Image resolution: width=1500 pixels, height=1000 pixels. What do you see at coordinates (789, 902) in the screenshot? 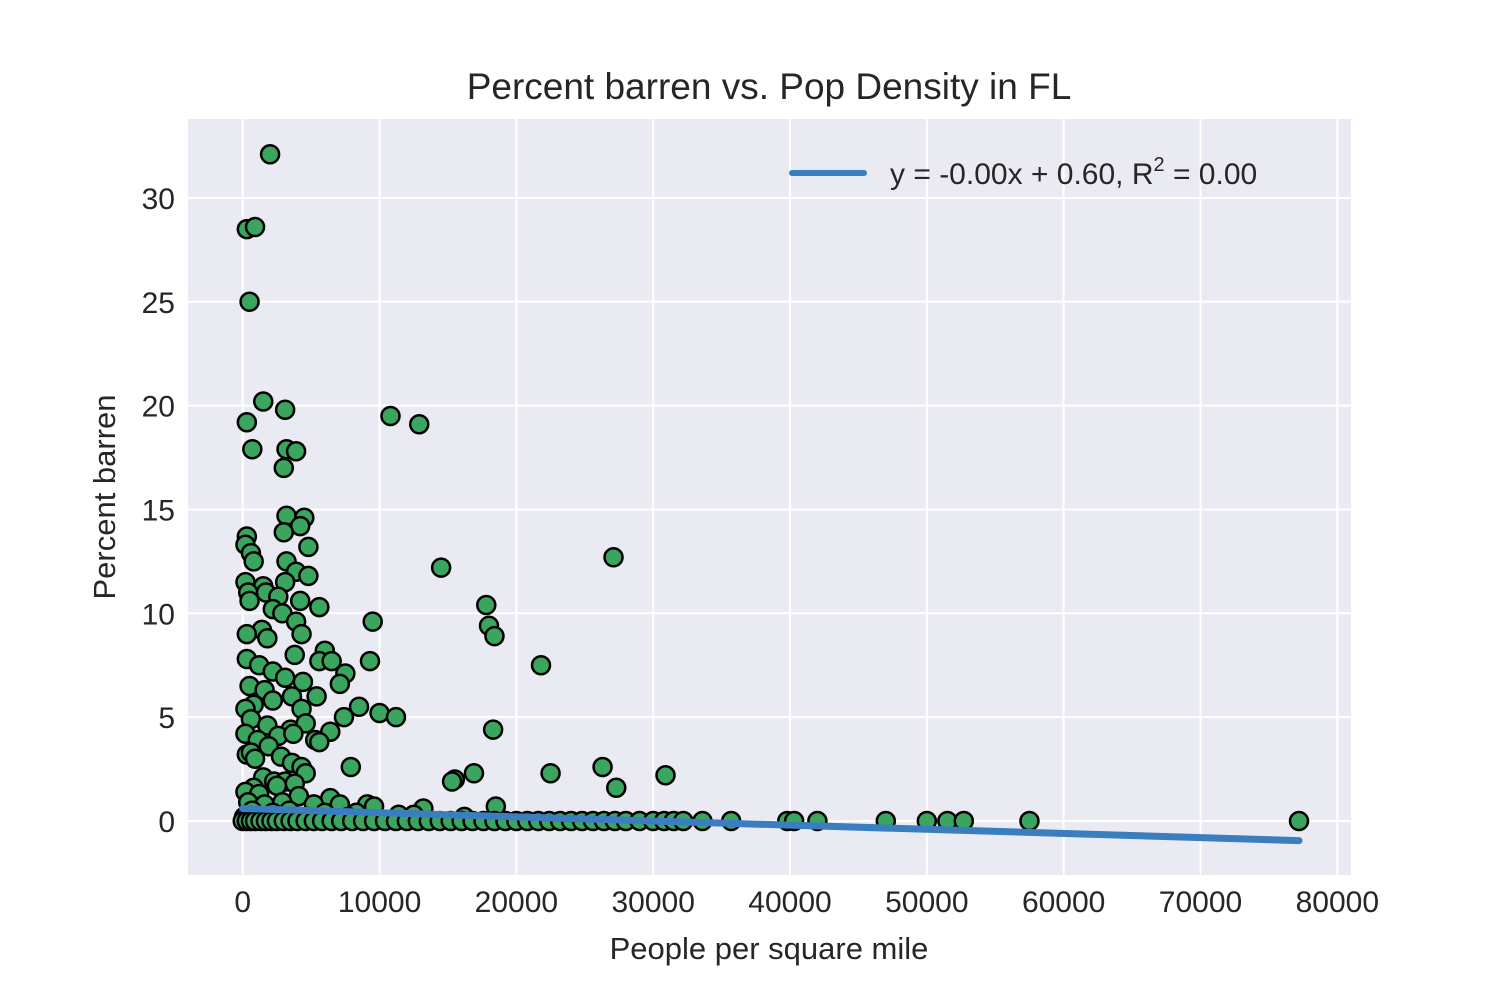
I see `x-tick-label: 40000` at bounding box center [789, 902].